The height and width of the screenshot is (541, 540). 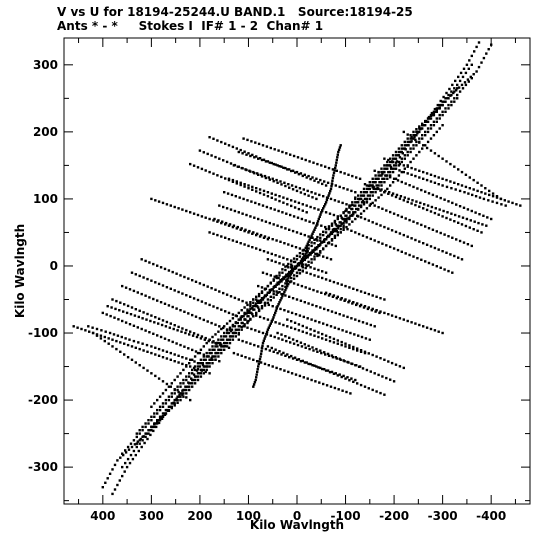 I want to click on y-tick-label: 200, so click(x=45, y=132).